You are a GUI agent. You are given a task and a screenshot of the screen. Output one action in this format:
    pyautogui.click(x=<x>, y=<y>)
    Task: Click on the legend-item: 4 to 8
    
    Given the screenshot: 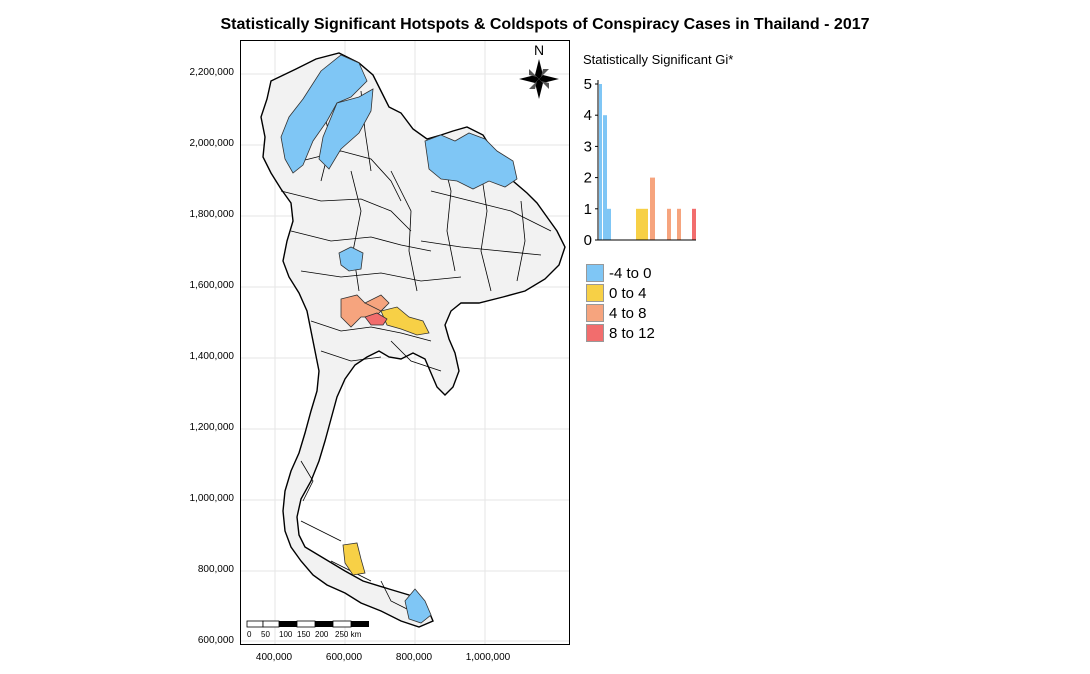 What is the action you would take?
    pyautogui.click(x=620, y=313)
    